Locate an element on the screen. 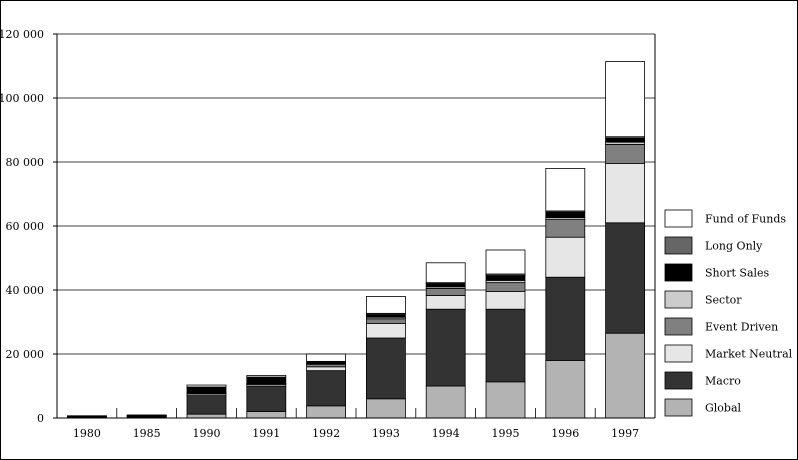 Image resolution: width=798 pixels, height=460 pixels. x-tick-label: 1990 is located at coordinates (207, 433).